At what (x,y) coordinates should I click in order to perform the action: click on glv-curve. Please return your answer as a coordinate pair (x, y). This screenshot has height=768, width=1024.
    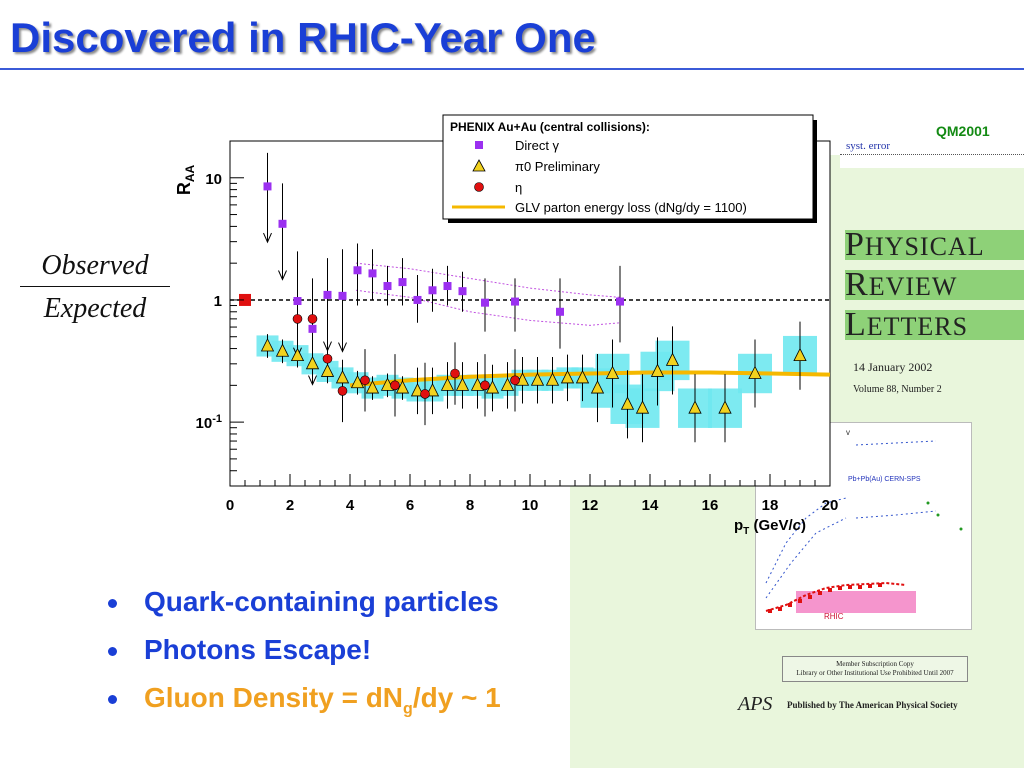
    Looking at the image, I should click on (590, 379).